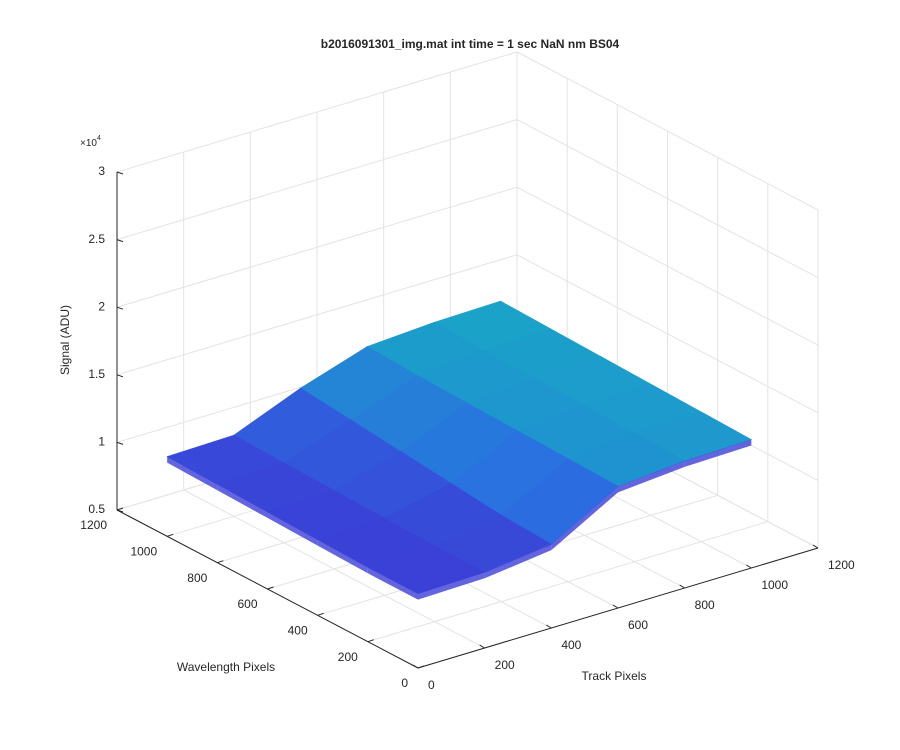  Describe the element at coordinates (705, 605) in the screenshot. I see `x-tick-label: 800` at that location.